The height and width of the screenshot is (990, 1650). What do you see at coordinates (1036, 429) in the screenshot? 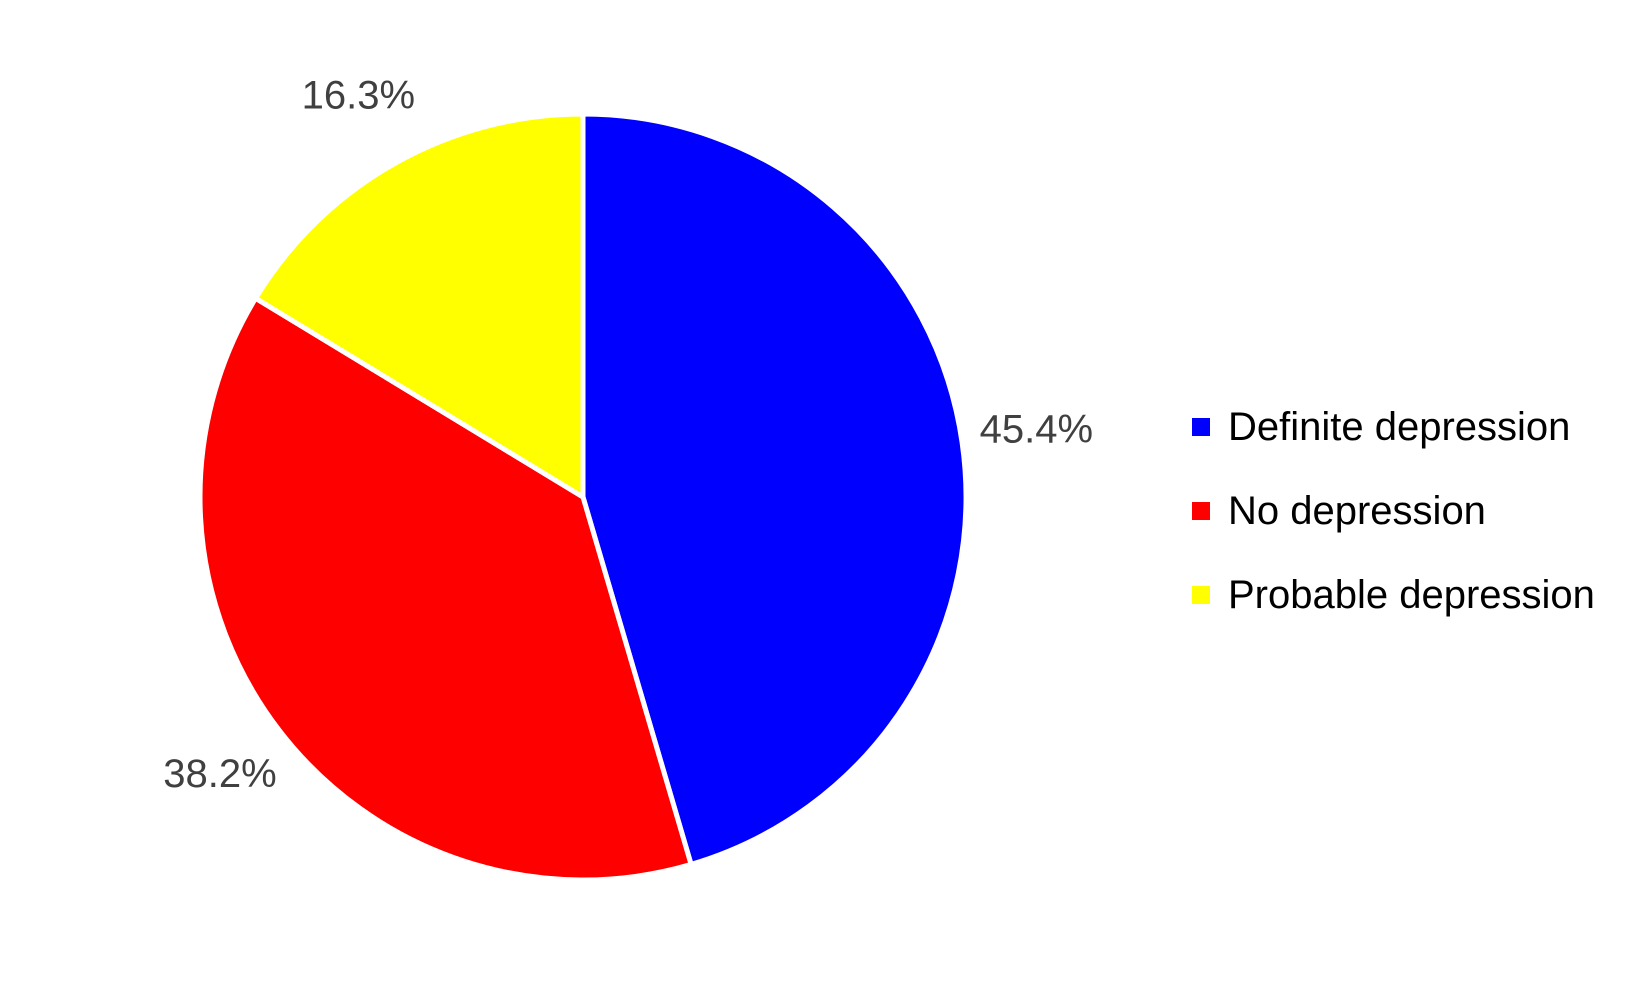
I see `data-label-definite-depression: 45.4%` at bounding box center [1036, 429].